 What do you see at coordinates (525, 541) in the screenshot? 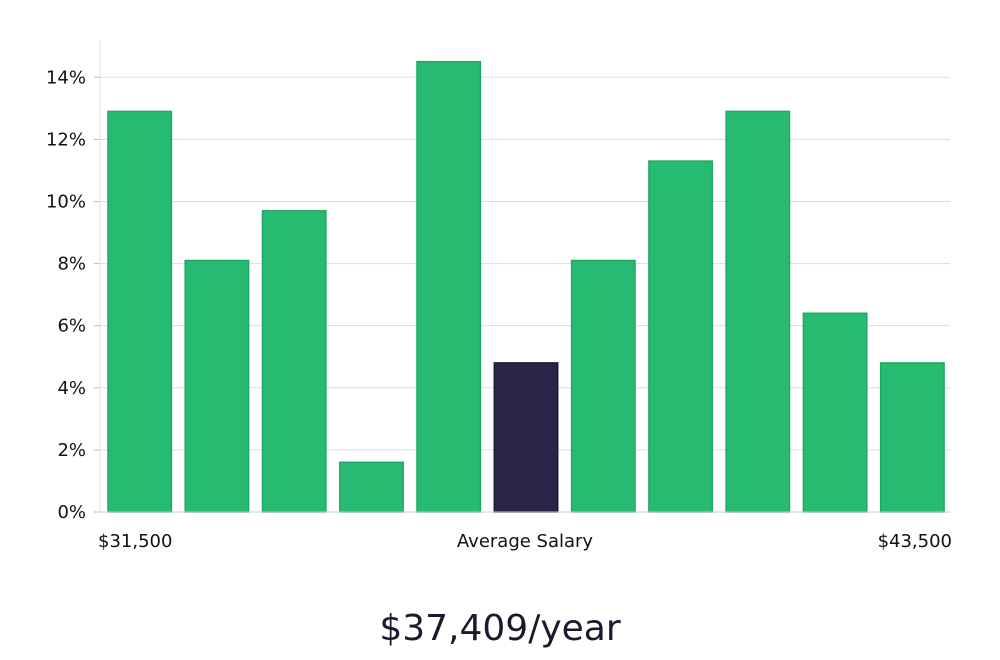
I see `x-label-average: Average Salary` at bounding box center [525, 541].